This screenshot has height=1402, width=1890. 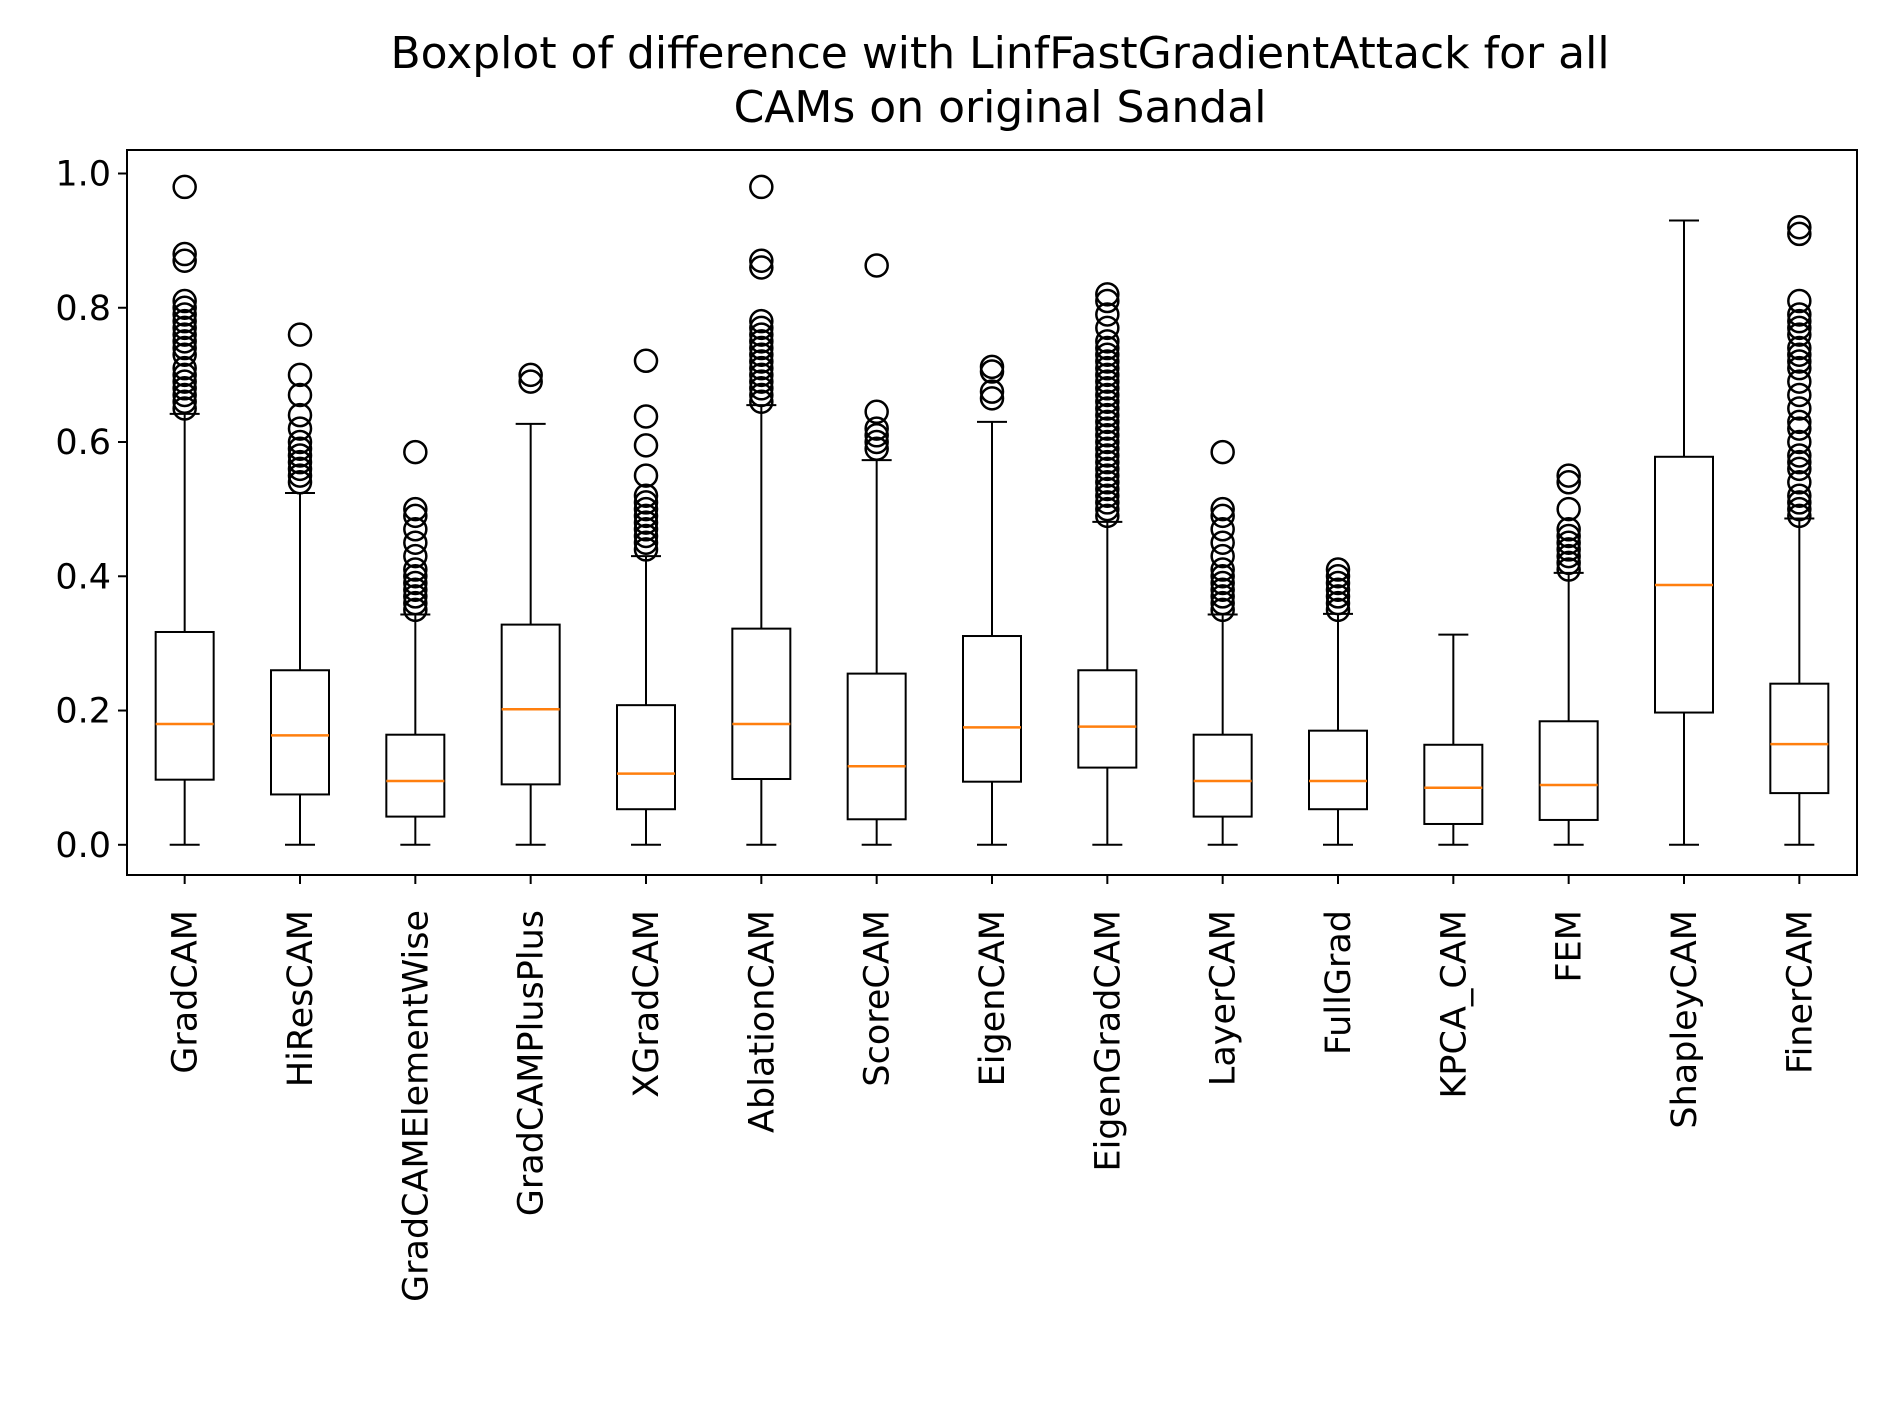 What do you see at coordinates (83, 309) in the screenshot?
I see `y-tick-label: 0.8` at bounding box center [83, 309].